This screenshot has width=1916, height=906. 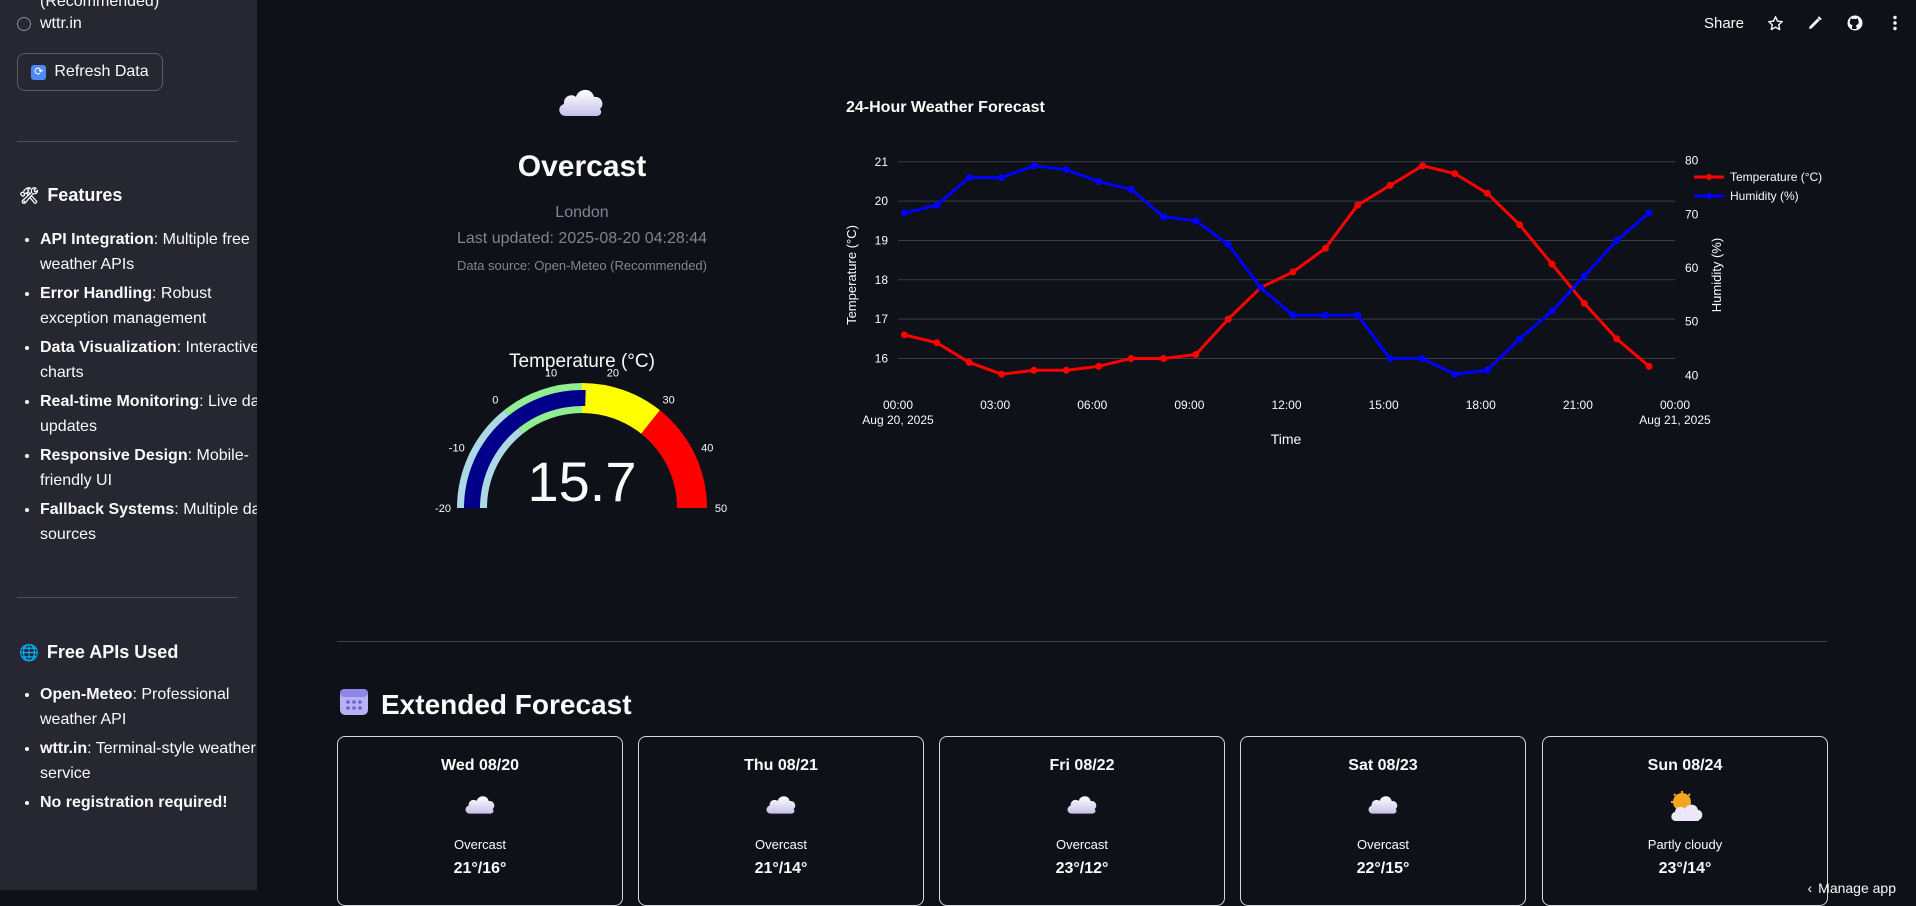 I want to click on header-actions: Share, so click(x=1804, y=23).